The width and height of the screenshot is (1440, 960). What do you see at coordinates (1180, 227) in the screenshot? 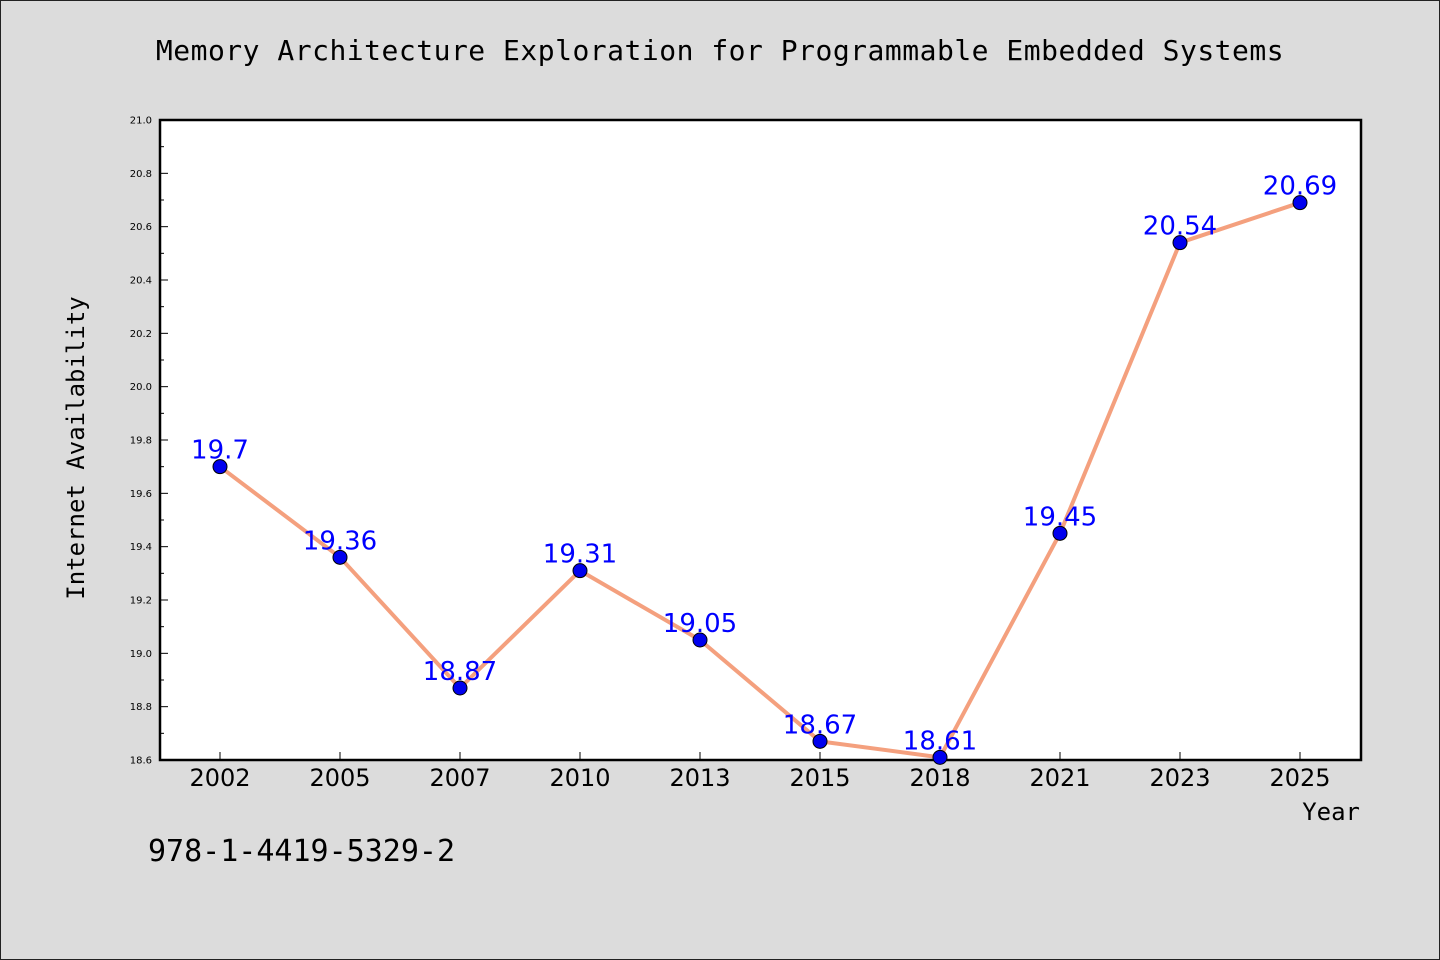
I see `data-label: 20.54` at bounding box center [1180, 227].